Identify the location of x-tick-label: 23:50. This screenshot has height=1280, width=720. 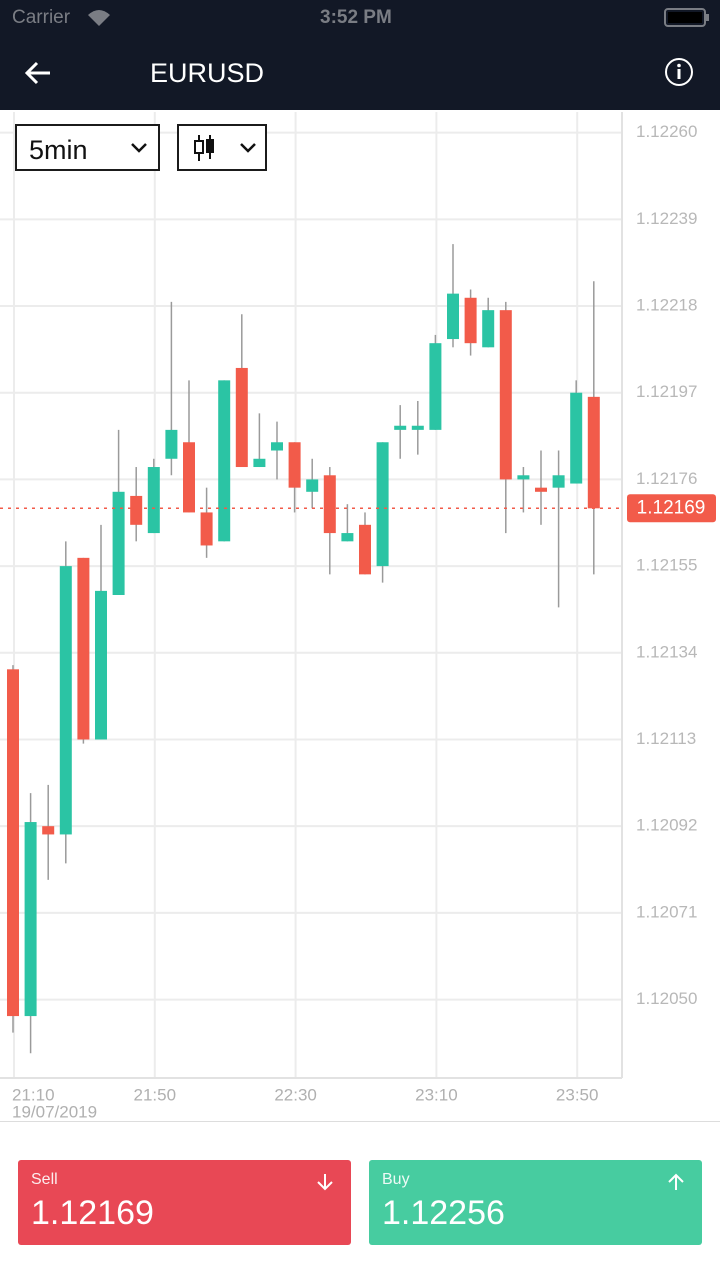
(577, 1094).